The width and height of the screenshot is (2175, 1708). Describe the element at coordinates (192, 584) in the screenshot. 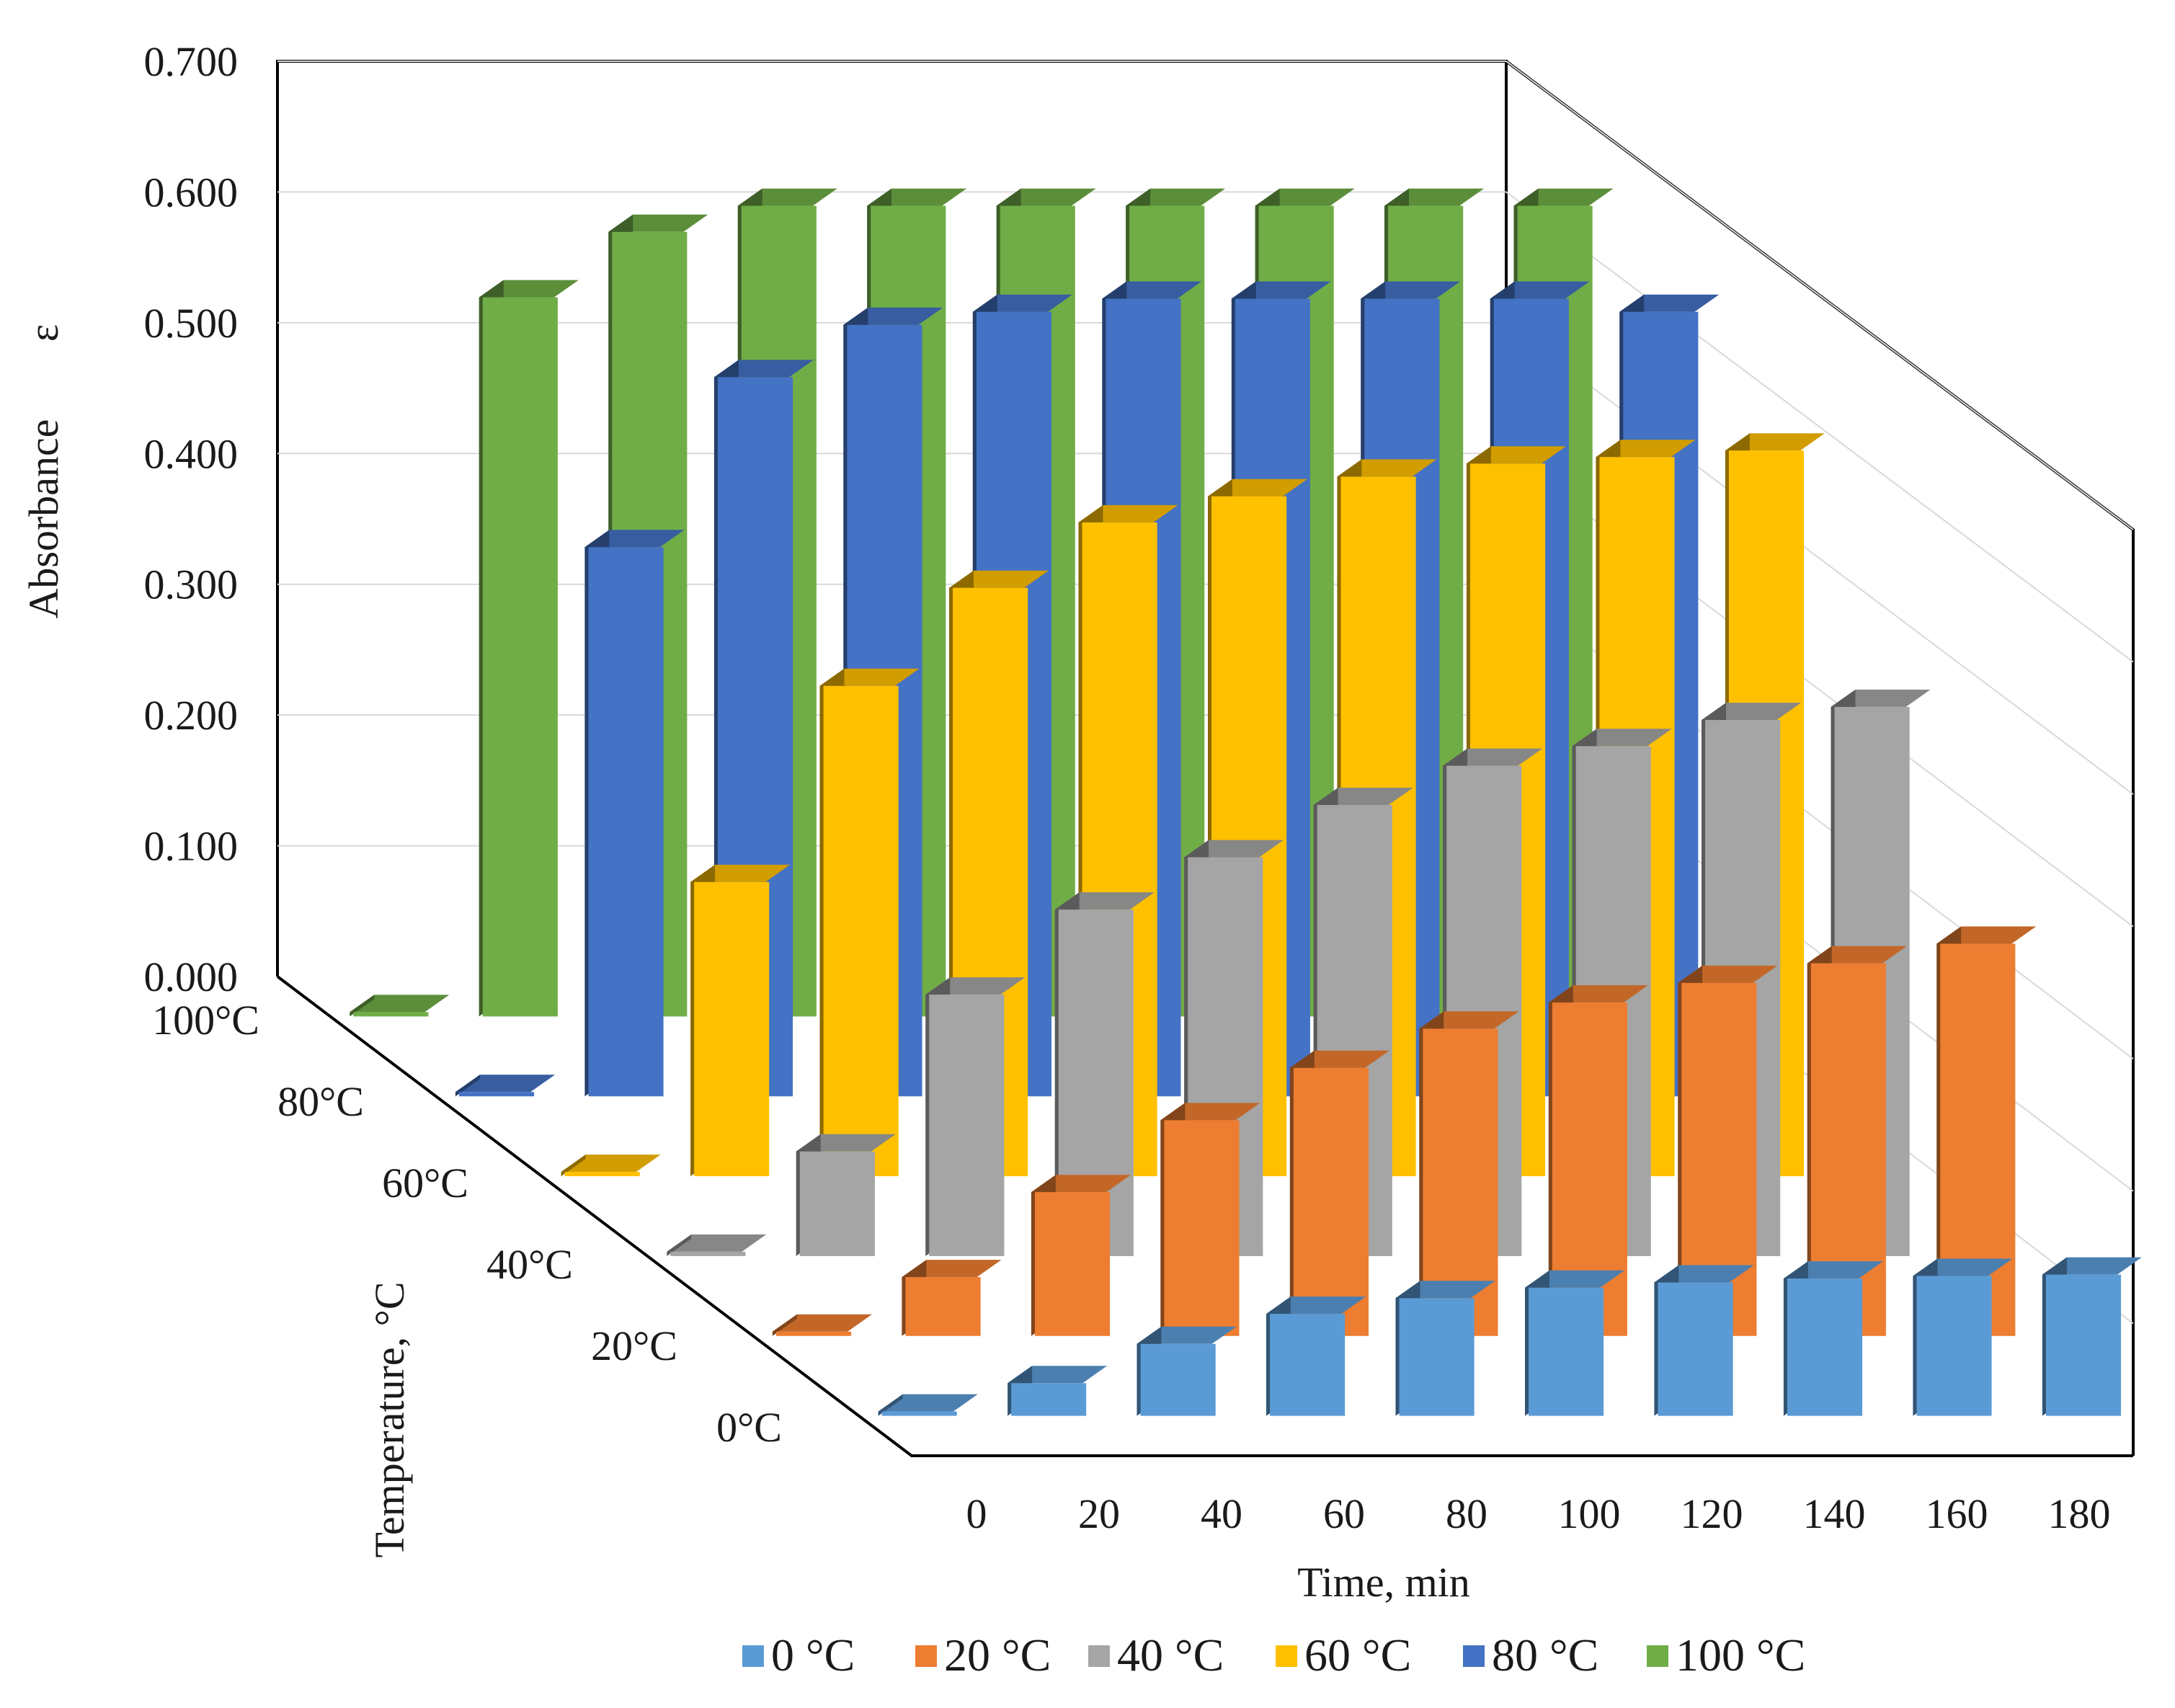

I see `y-tick-label: 0.300` at that location.